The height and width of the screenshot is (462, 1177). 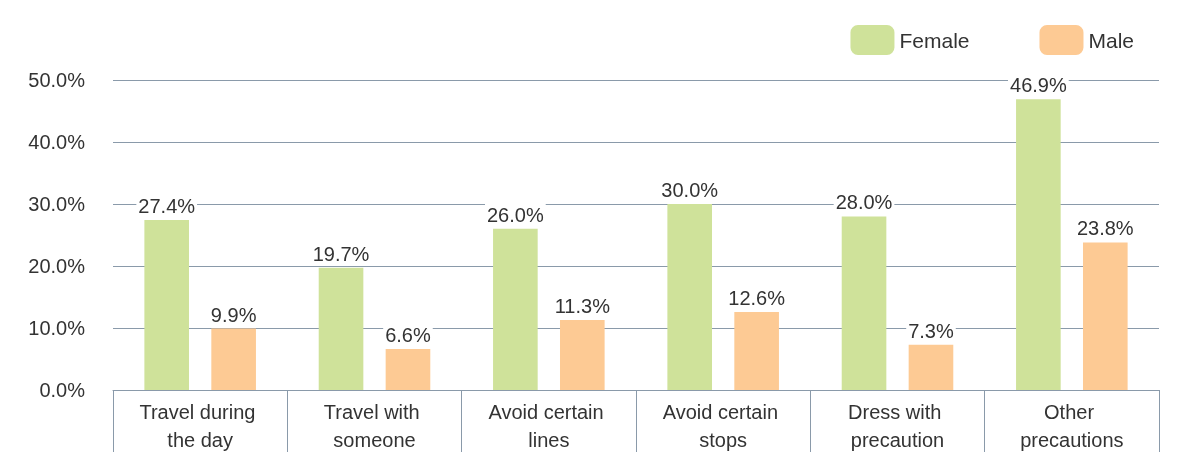 What do you see at coordinates (167, 206) in the screenshot?
I see `data-label: 27.4%` at bounding box center [167, 206].